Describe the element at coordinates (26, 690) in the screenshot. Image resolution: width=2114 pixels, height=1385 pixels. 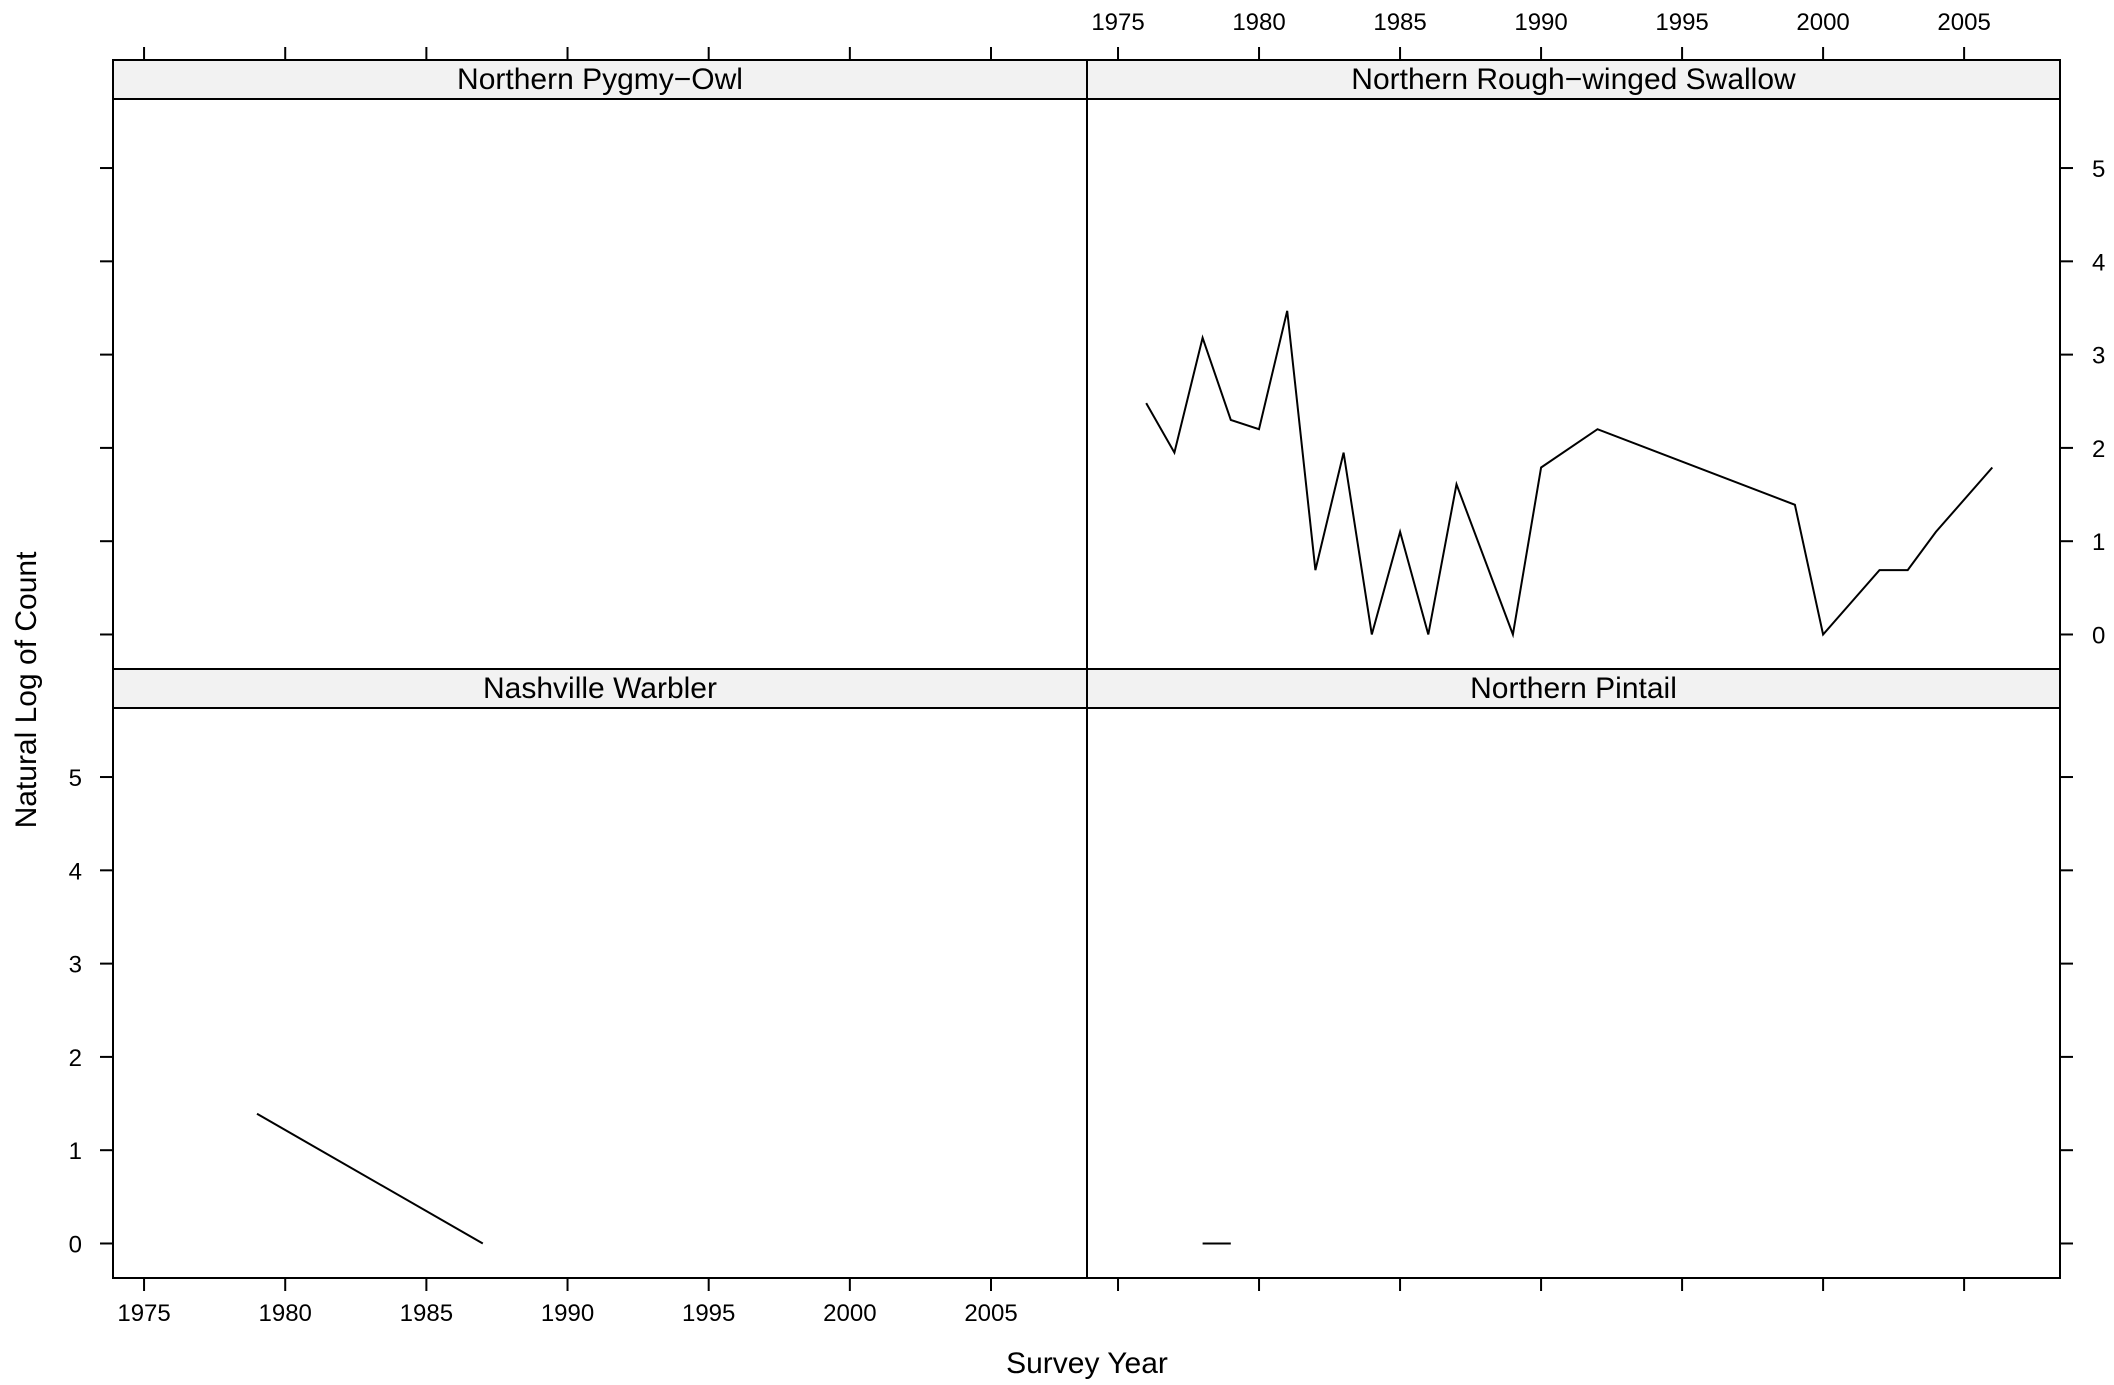
I see `y-axis-label: Natural Log of Count` at that location.